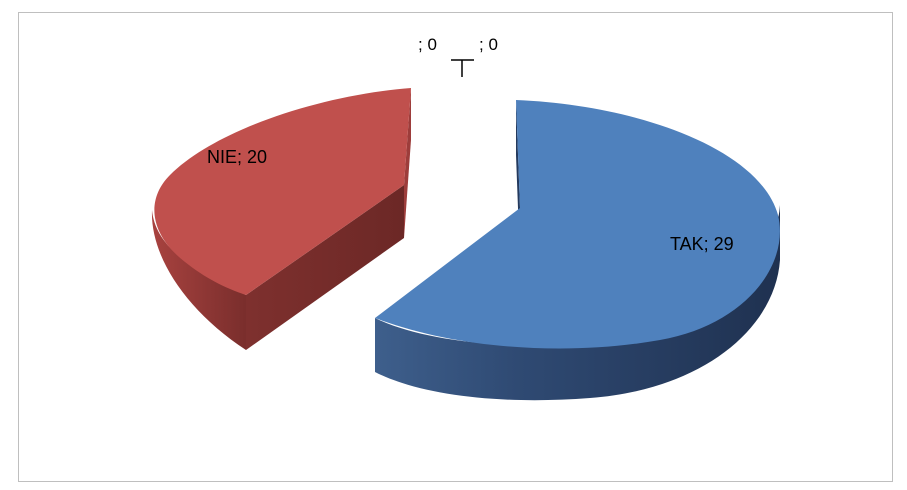 The height and width of the screenshot is (490, 907). I want to click on label-zero-1: ; 0, so click(427, 44).